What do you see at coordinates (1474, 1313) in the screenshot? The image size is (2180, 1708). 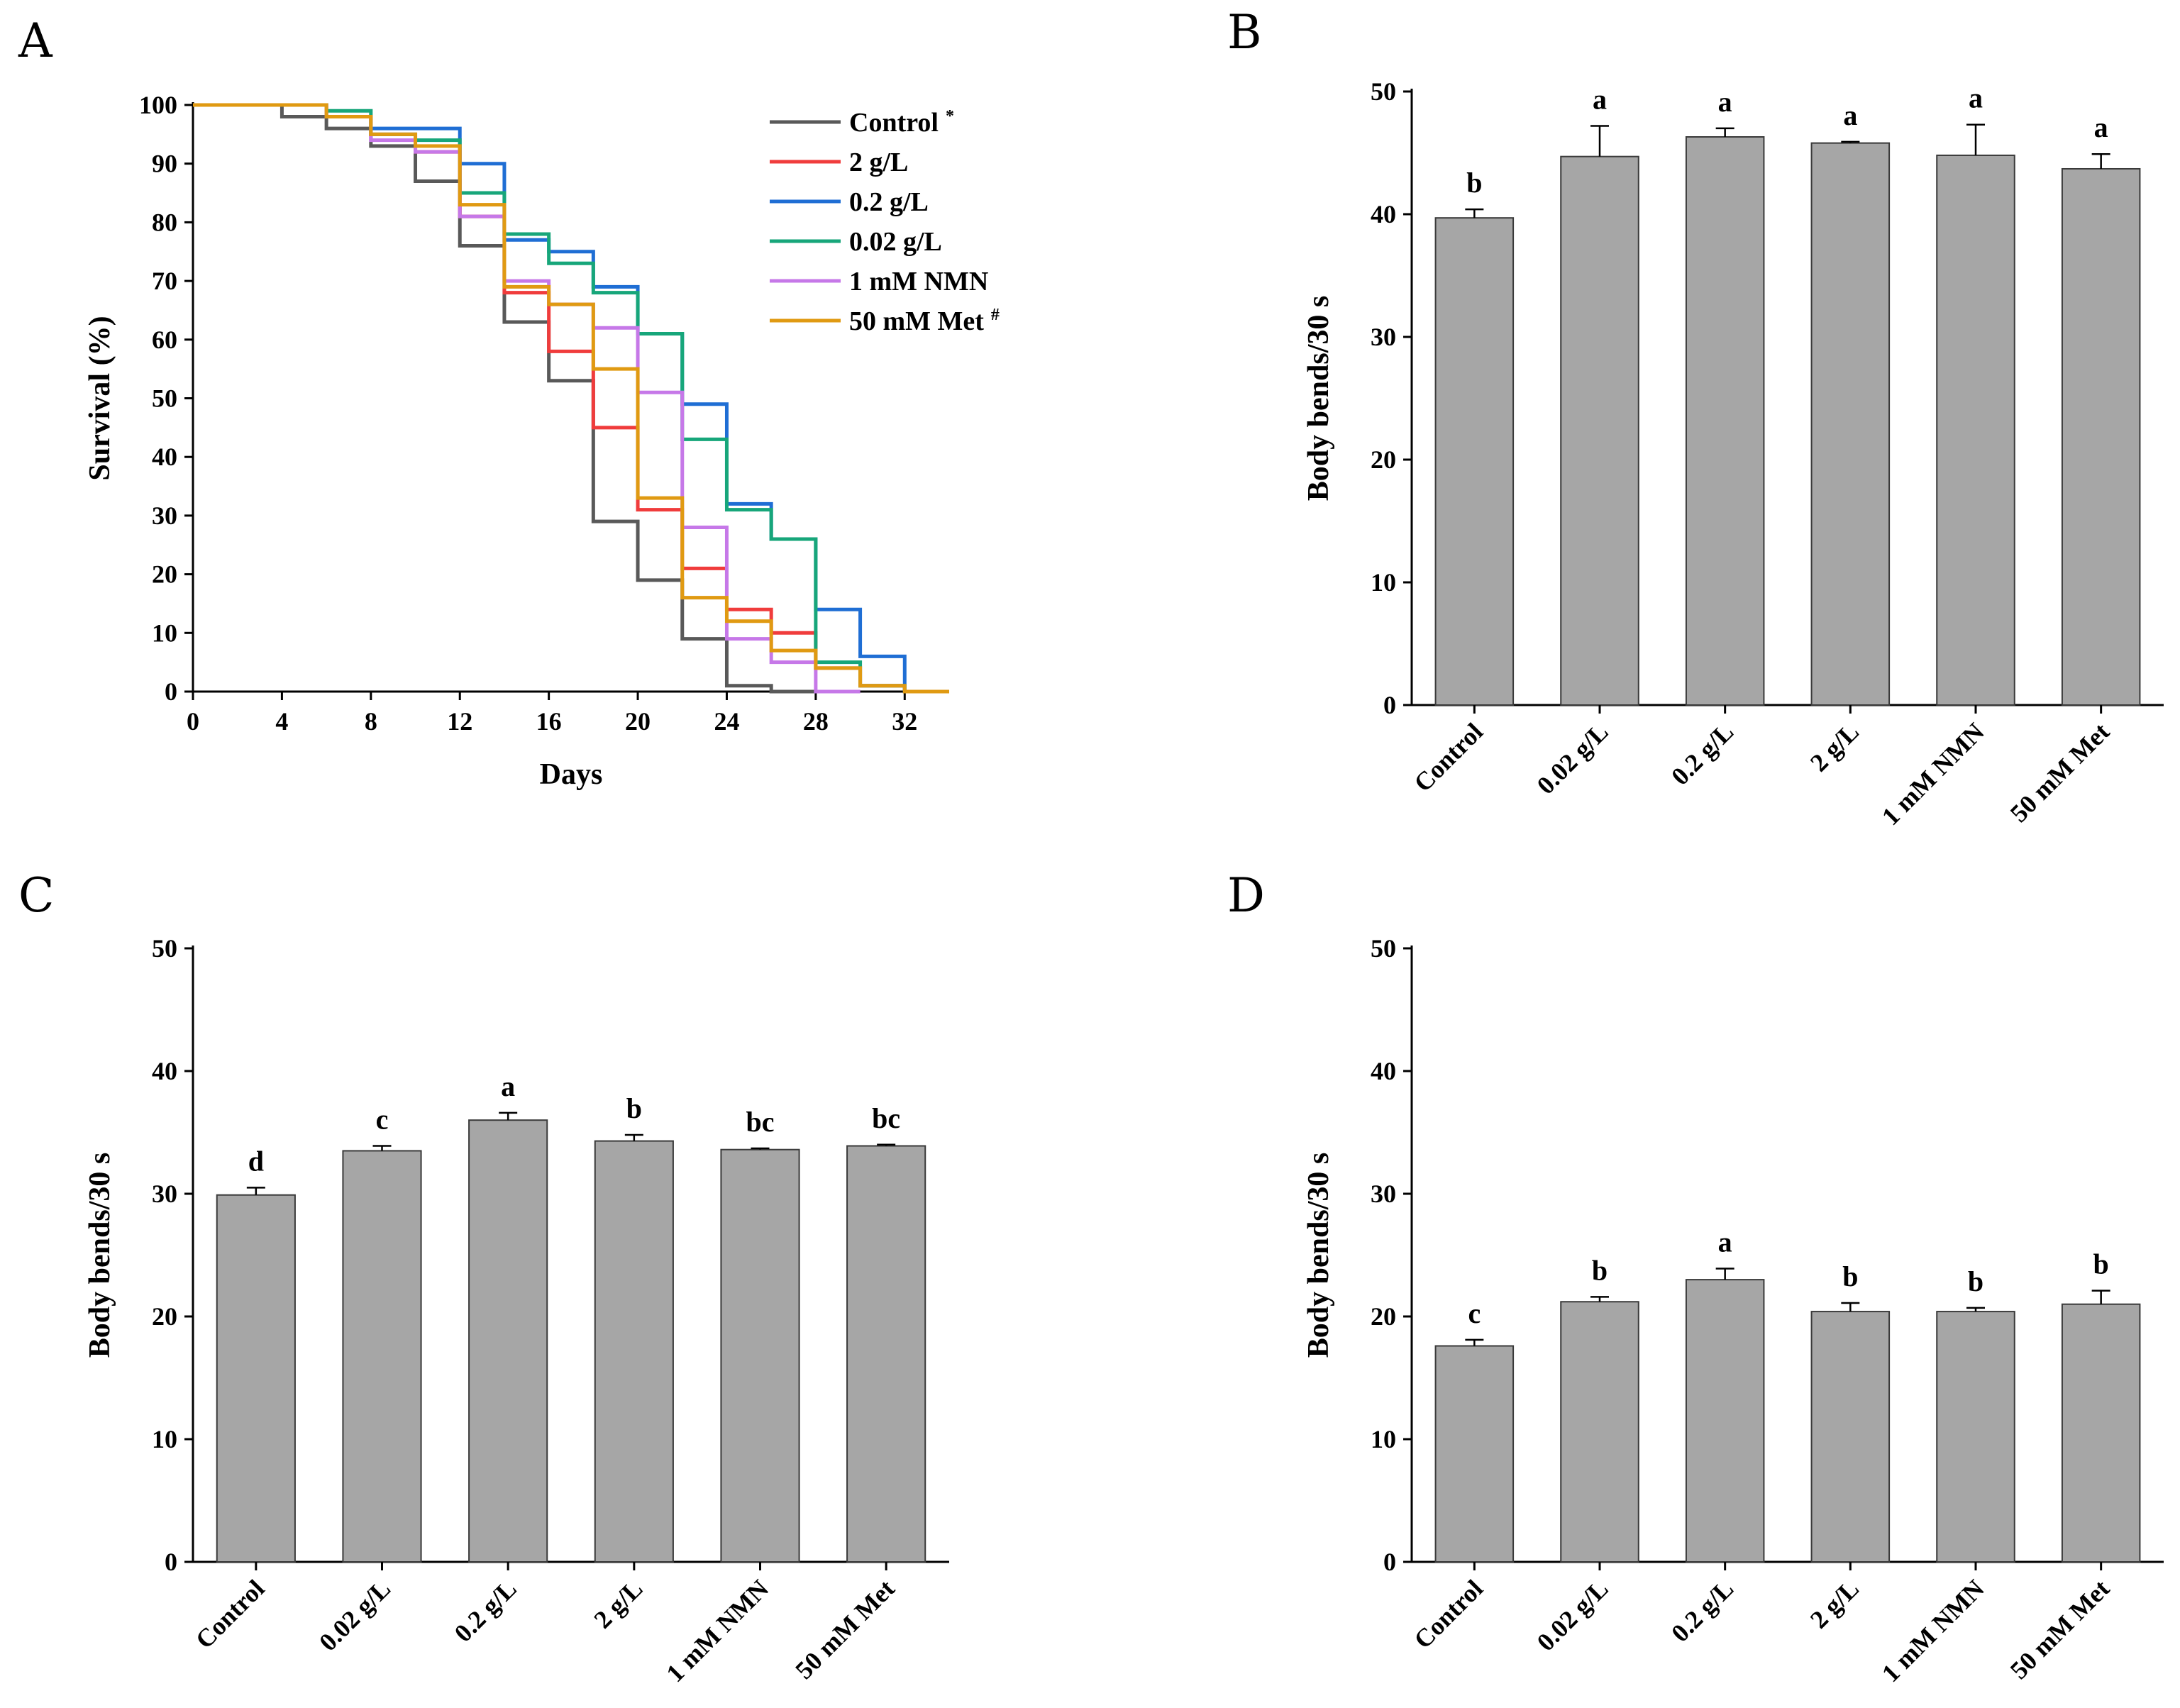 I see `panel-d-significance-label: c` at bounding box center [1474, 1313].